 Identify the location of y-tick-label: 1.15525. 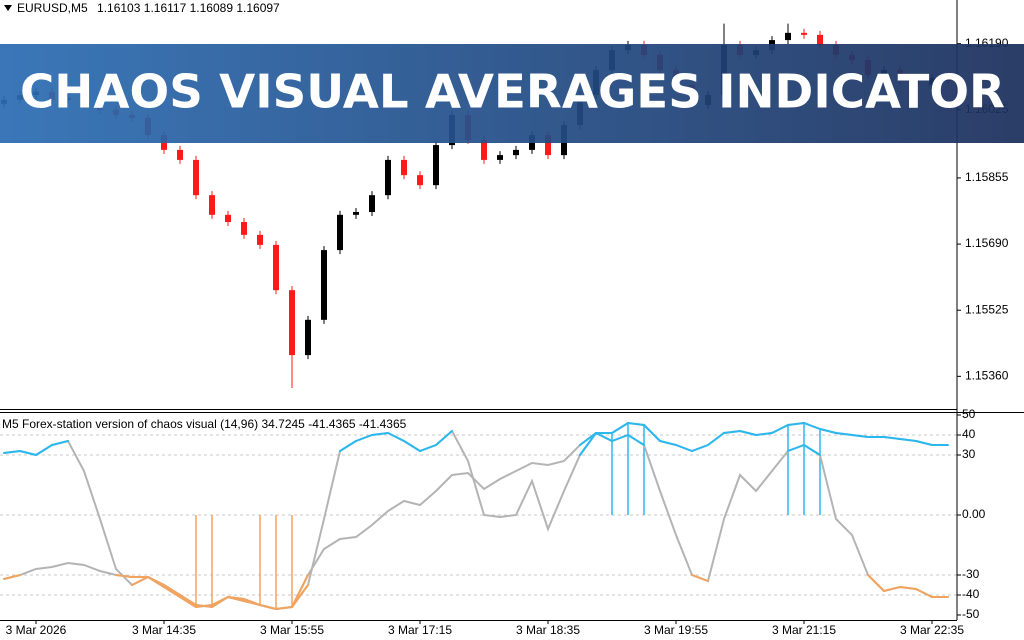
(987, 309).